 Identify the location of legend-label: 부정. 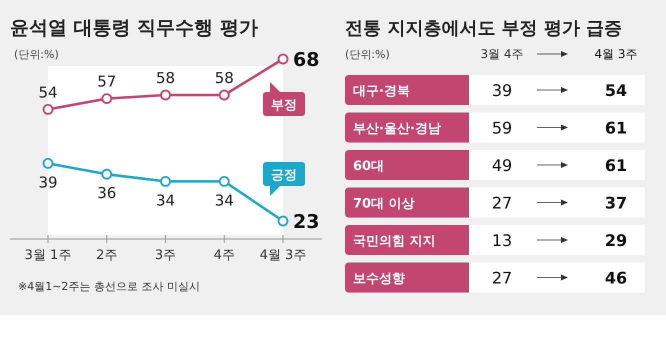
(284, 105).